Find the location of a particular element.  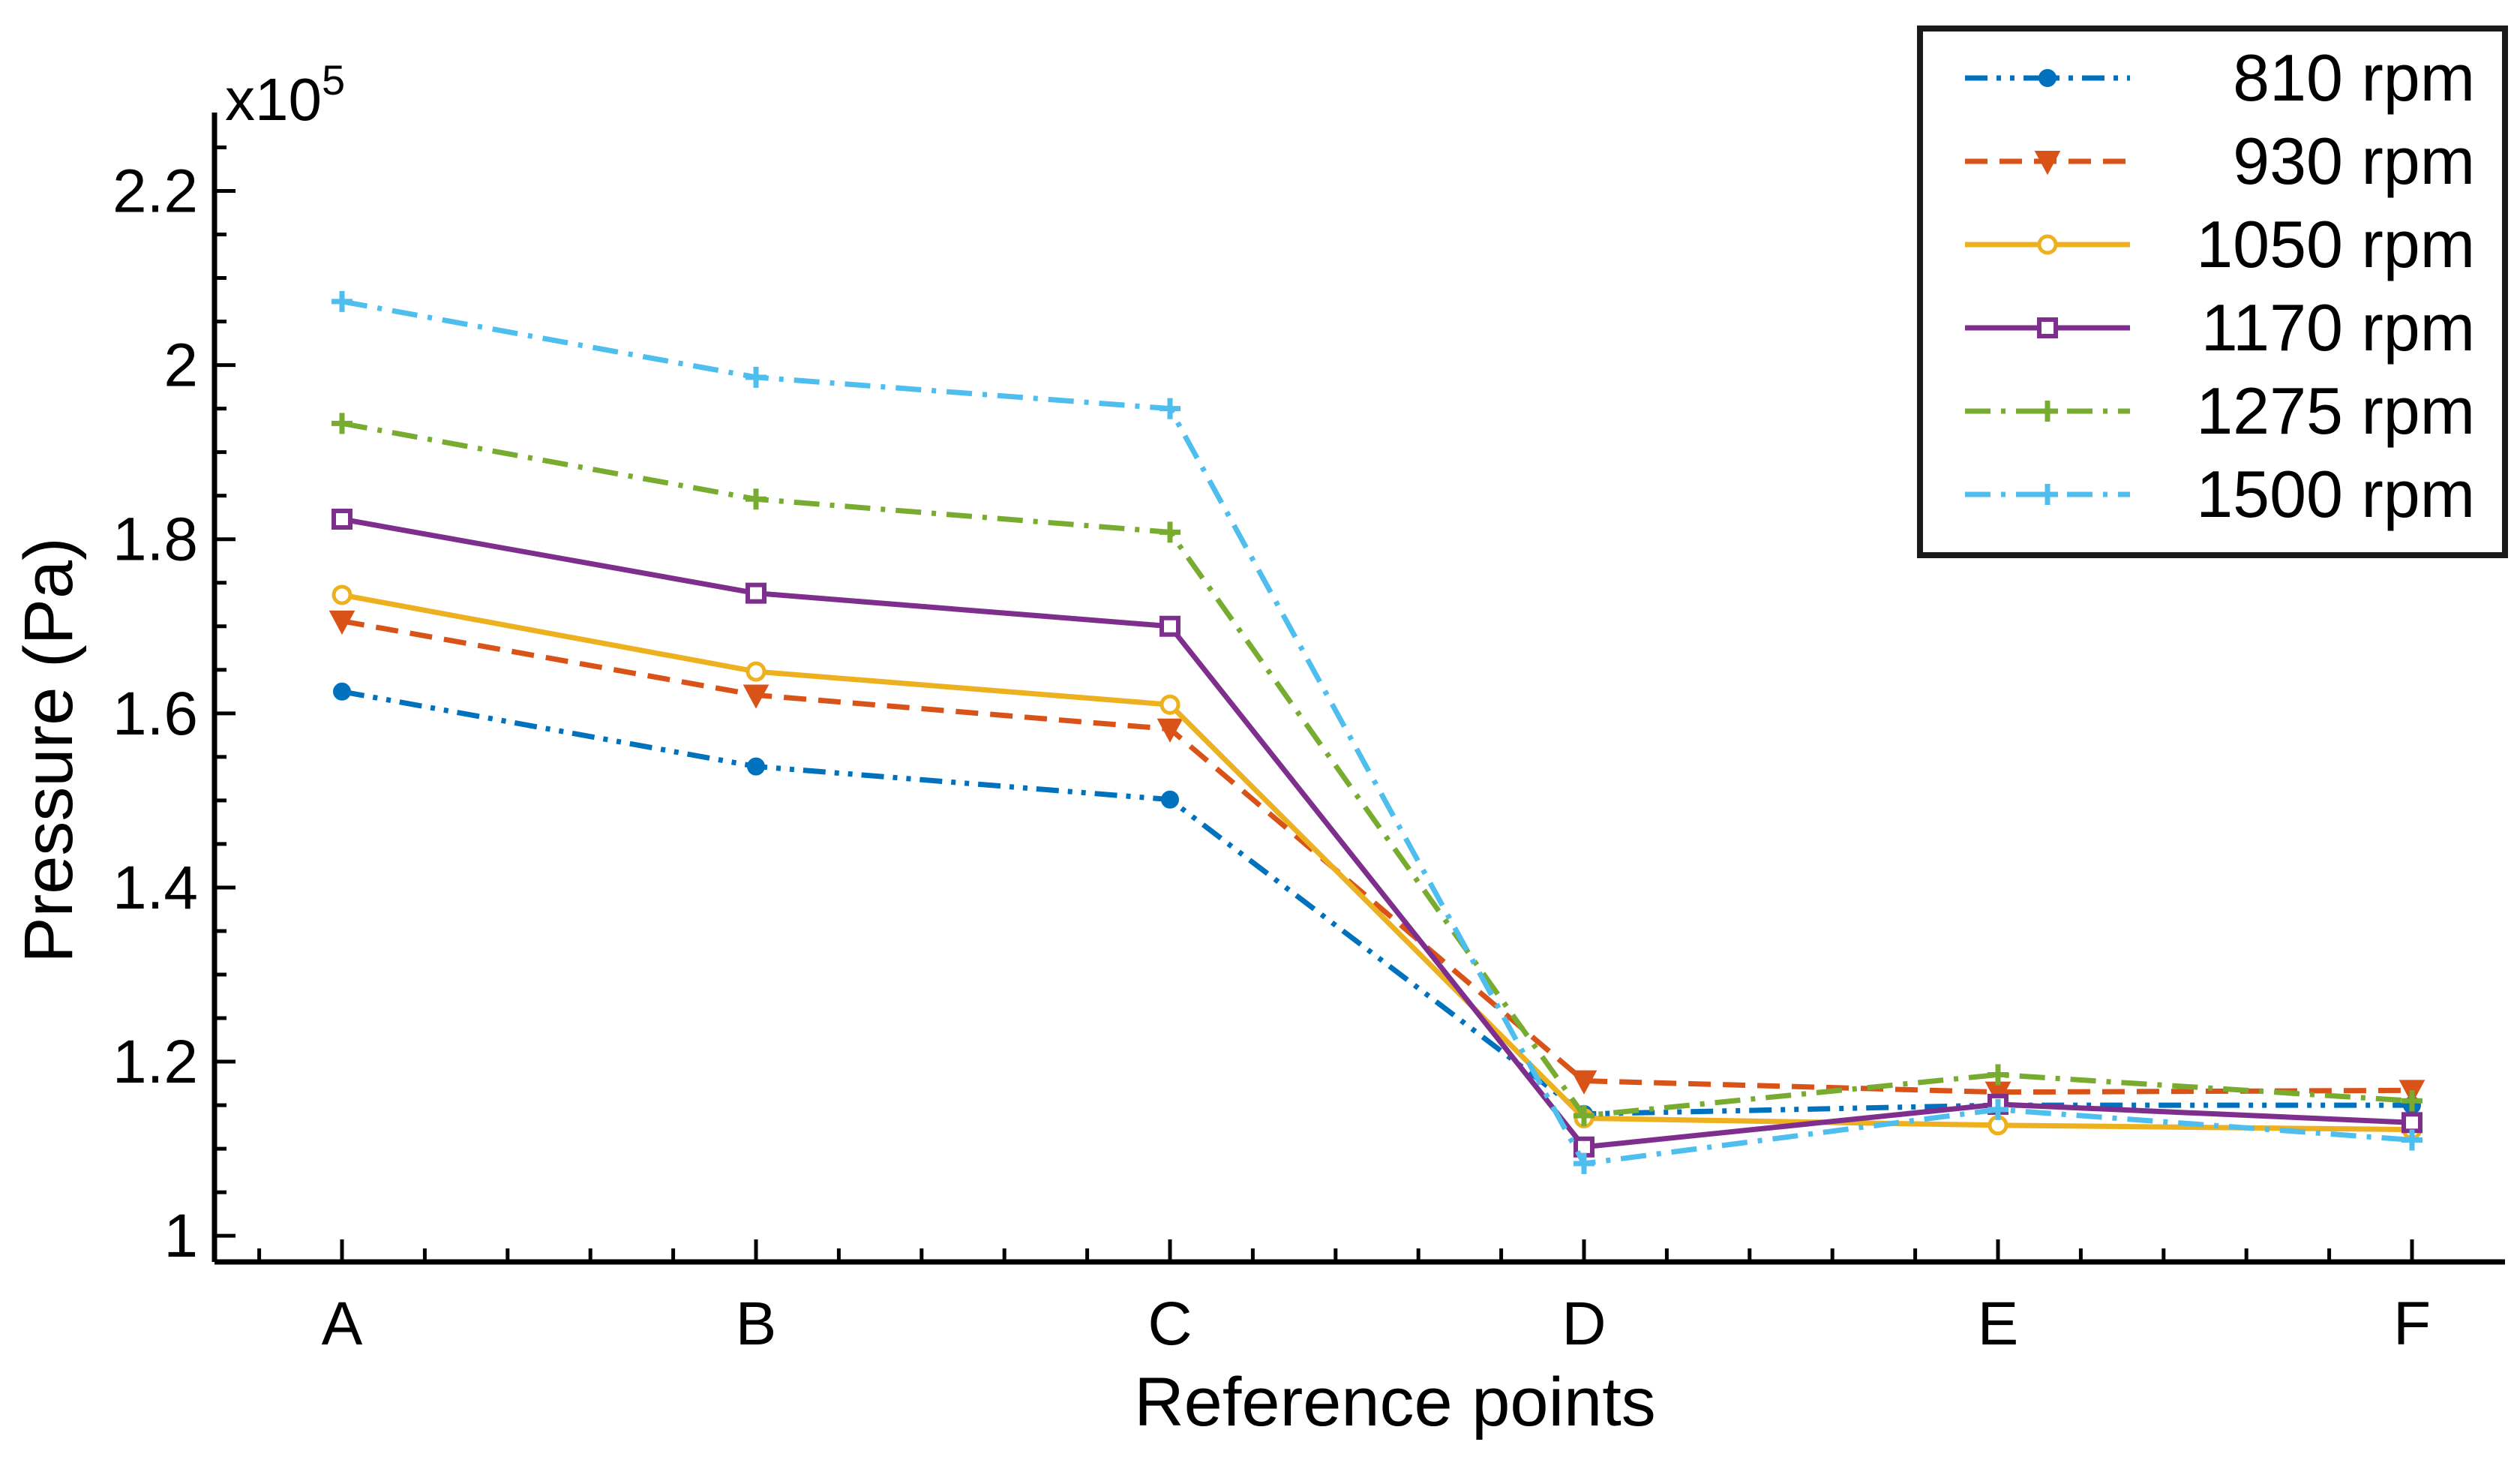

x-axis-label: Reference points is located at coordinates (1395, 1402).